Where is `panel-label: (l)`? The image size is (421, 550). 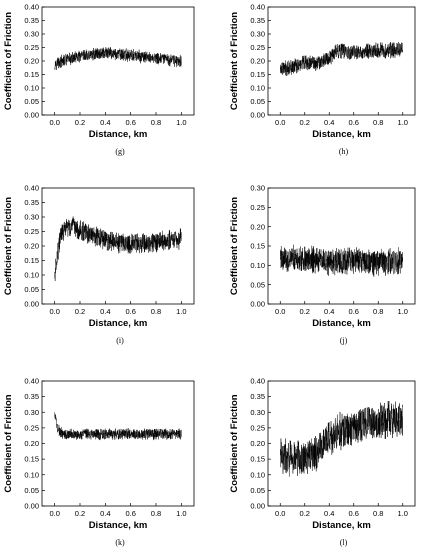
panel-label: (l) is located at coordinates (344, 542).